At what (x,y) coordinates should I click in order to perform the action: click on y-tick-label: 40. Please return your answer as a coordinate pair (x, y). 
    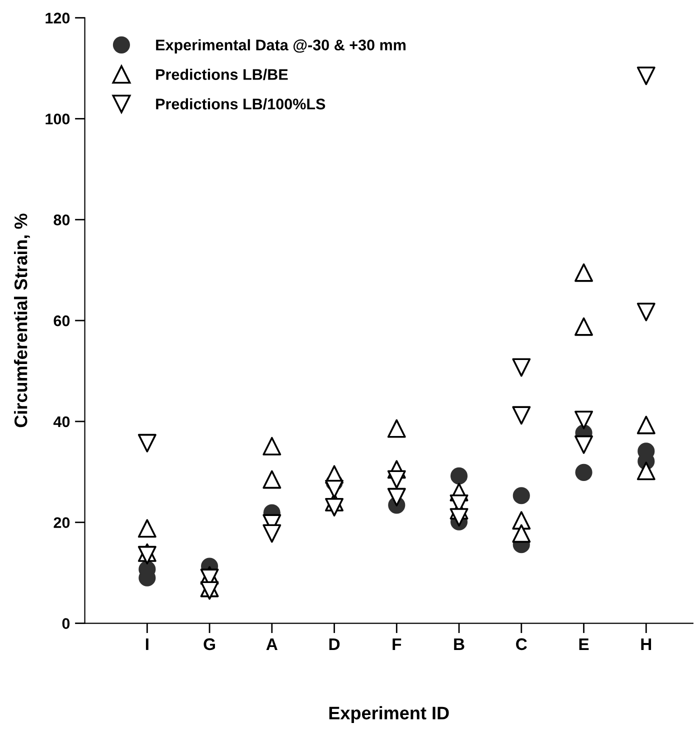
    Looking at the image, I should click on (61, 422).